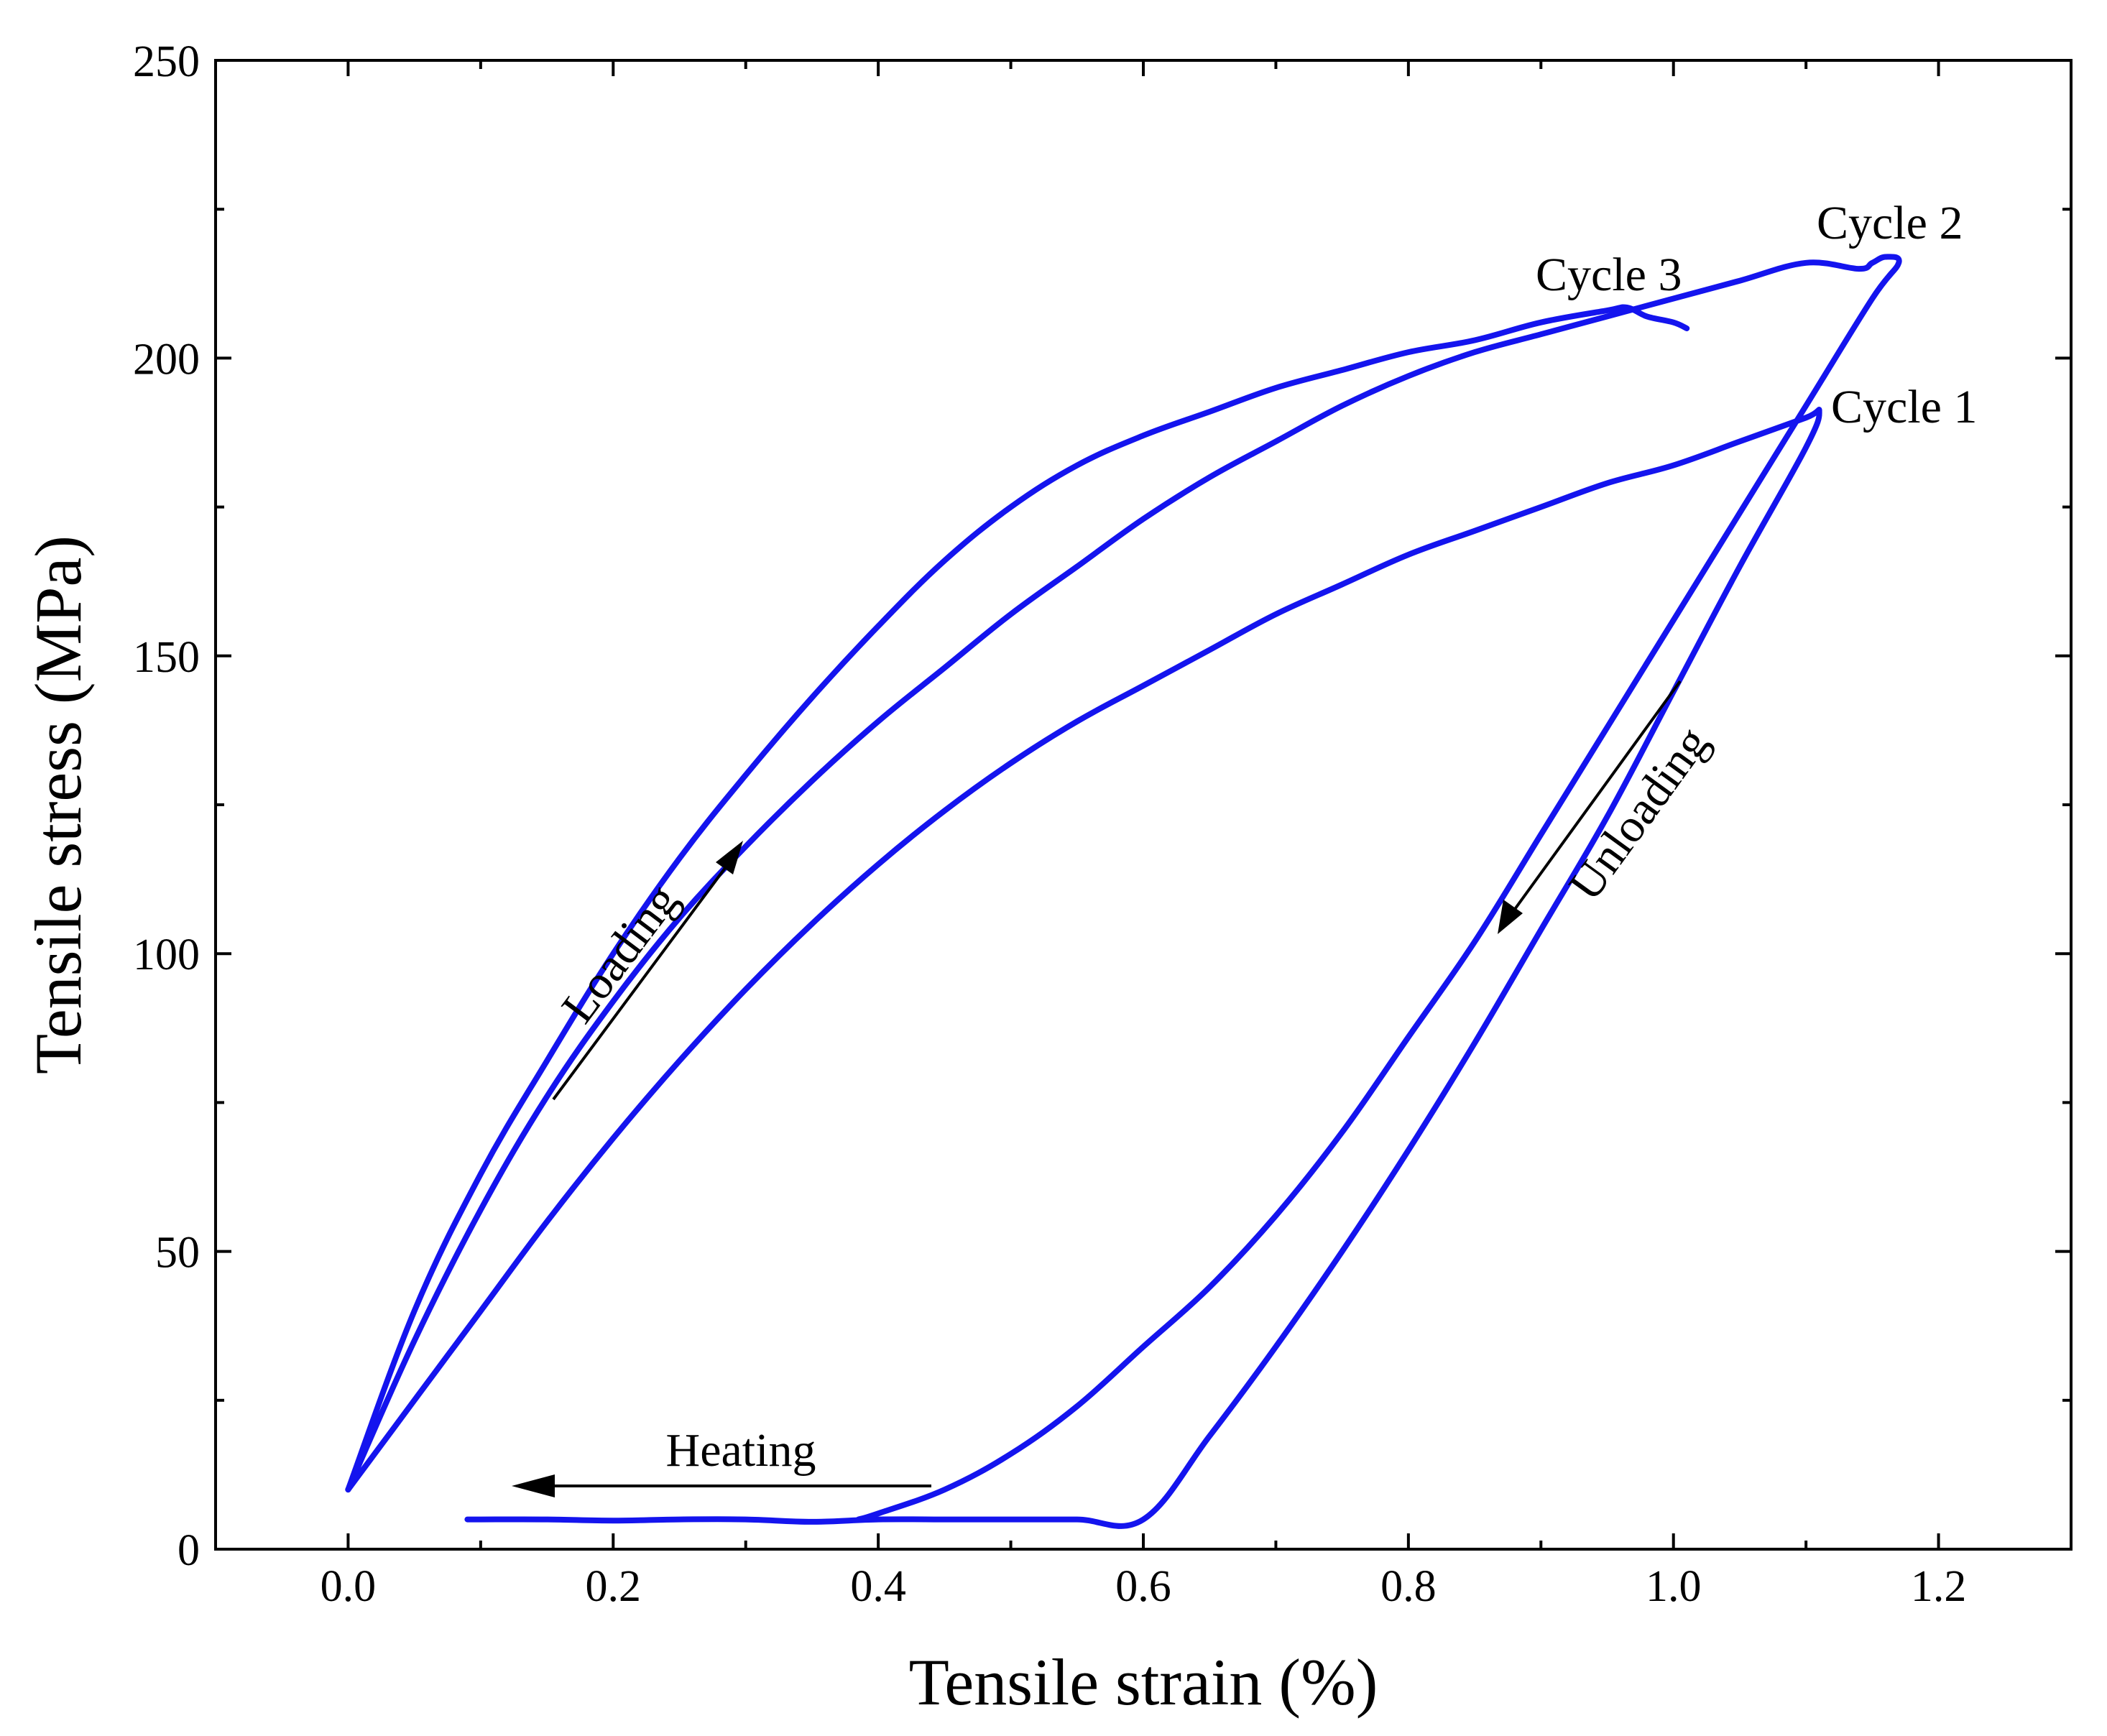 This screenshot has height=1736, width=2107. What do you see at coordinates (729, 857) in the screenshot?
I see `loading-arrow-head` at bounding box center [729, 857].